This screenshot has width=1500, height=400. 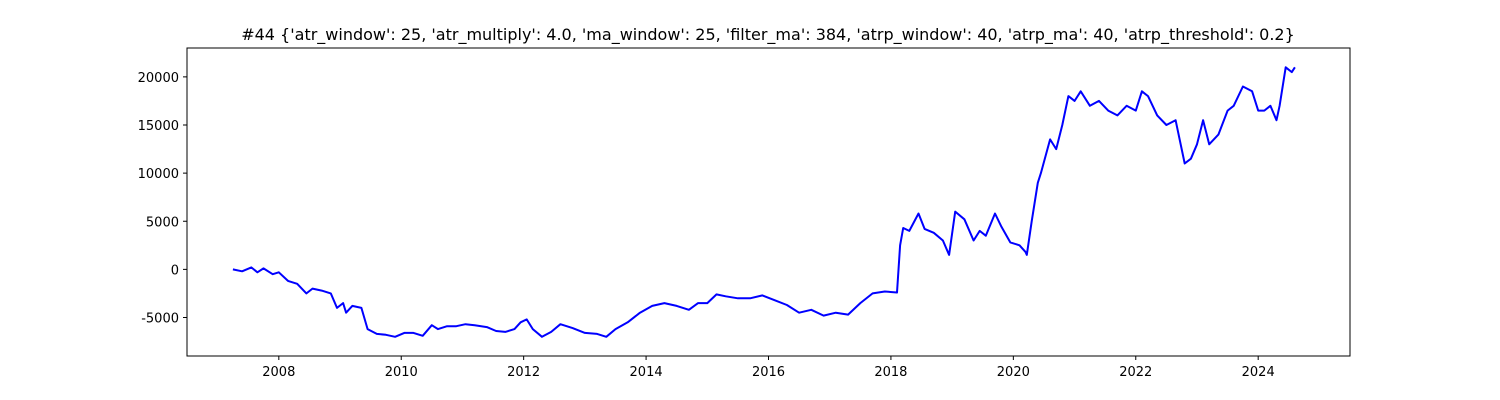 I want to click on x-tick-label: 2024, so click(x=1258, y=372).